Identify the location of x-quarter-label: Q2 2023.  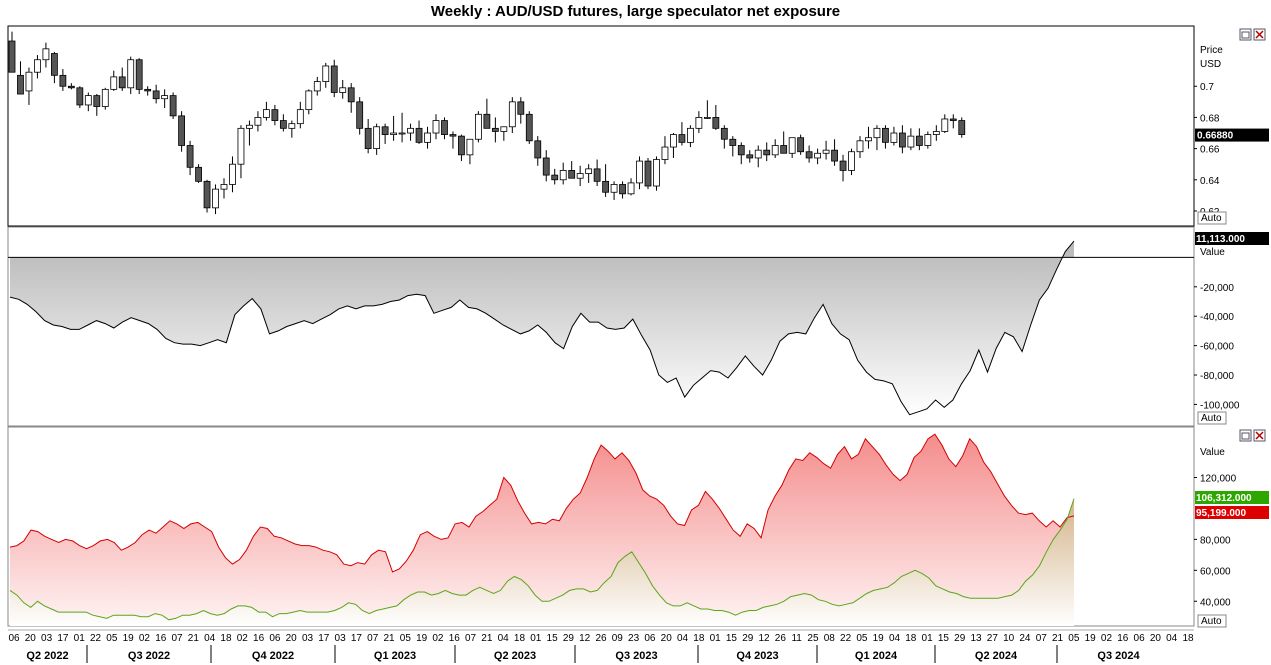
(515, 656).